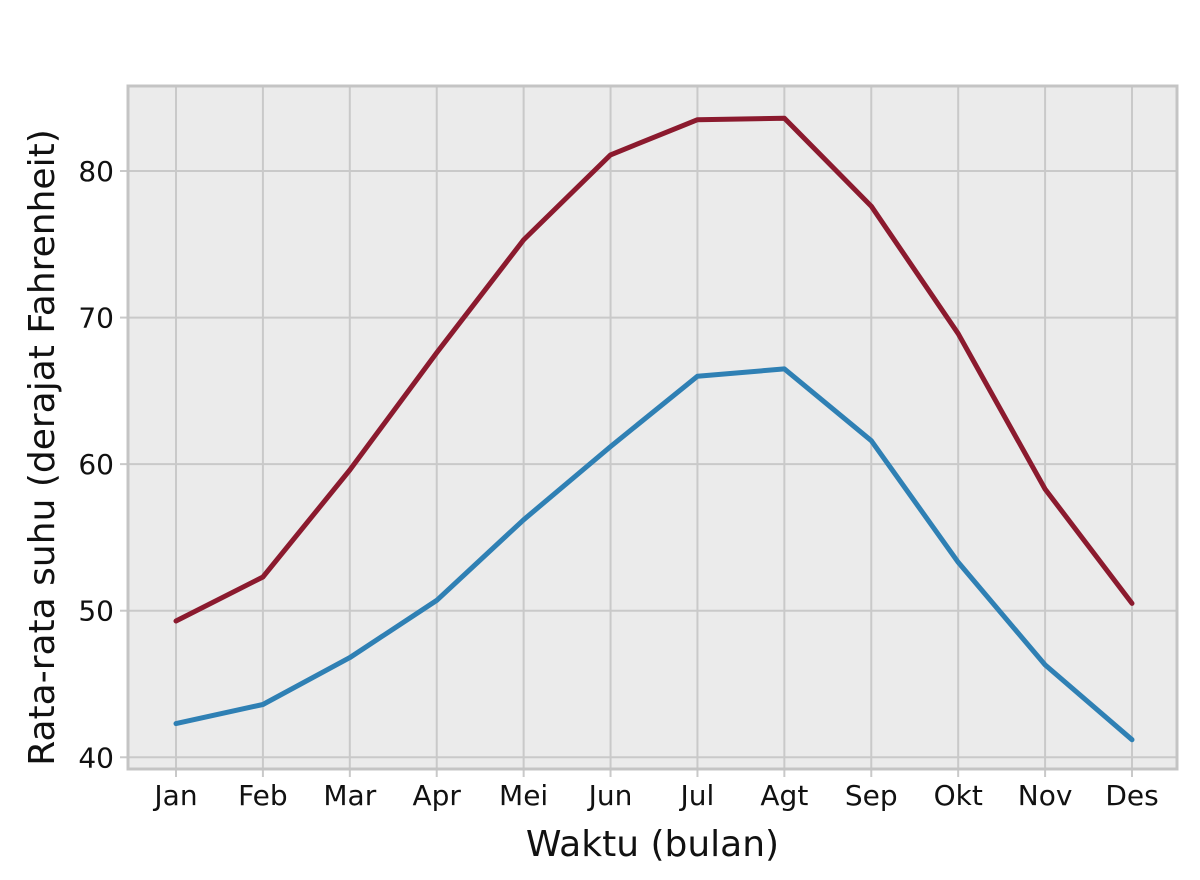 Image resolution: width=1200 pixels, height=880 pixels. What do you see at coordinates (958, 795) in the screenshot?
I see `x-tick-label: Okt` at bounding box center [958, 795].